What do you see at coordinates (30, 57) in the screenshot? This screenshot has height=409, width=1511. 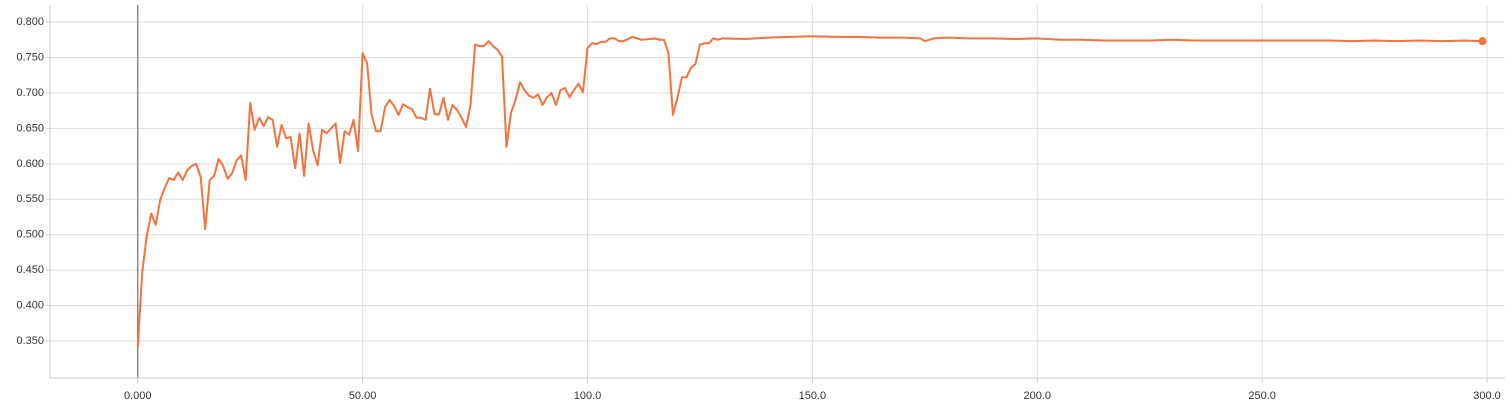 I see `y-tick-label: 0.750` at bounding box center [30, 57].